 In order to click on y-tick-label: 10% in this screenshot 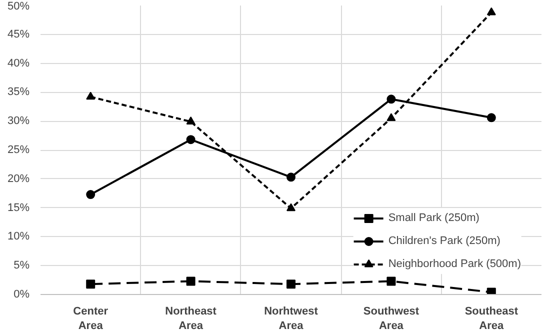, I will do `click(18, 236)`.